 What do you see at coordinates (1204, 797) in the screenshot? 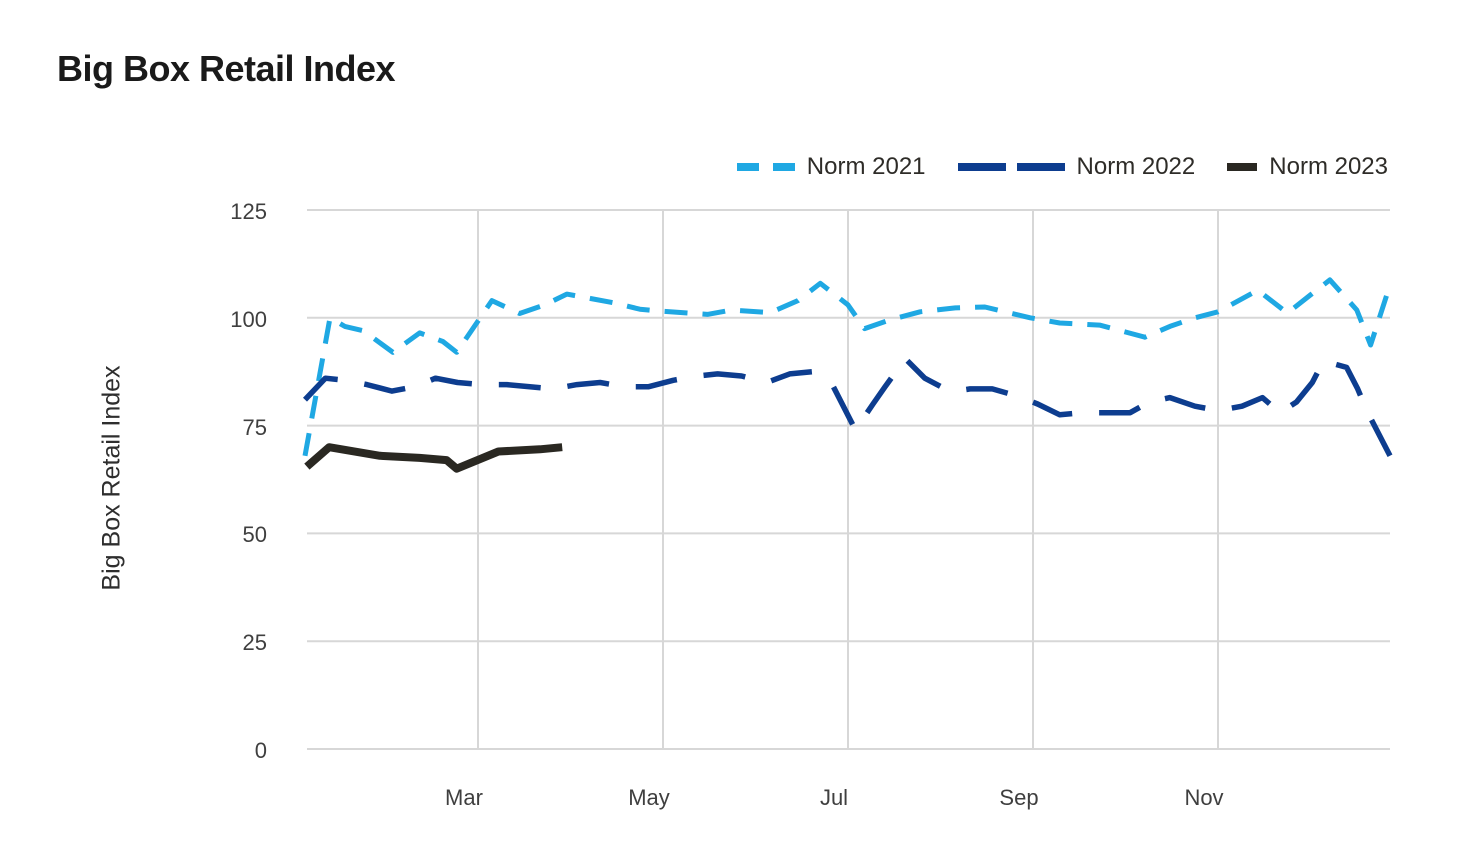
I see `x-tick-label: Nov` at bounding box center [1204, 797].